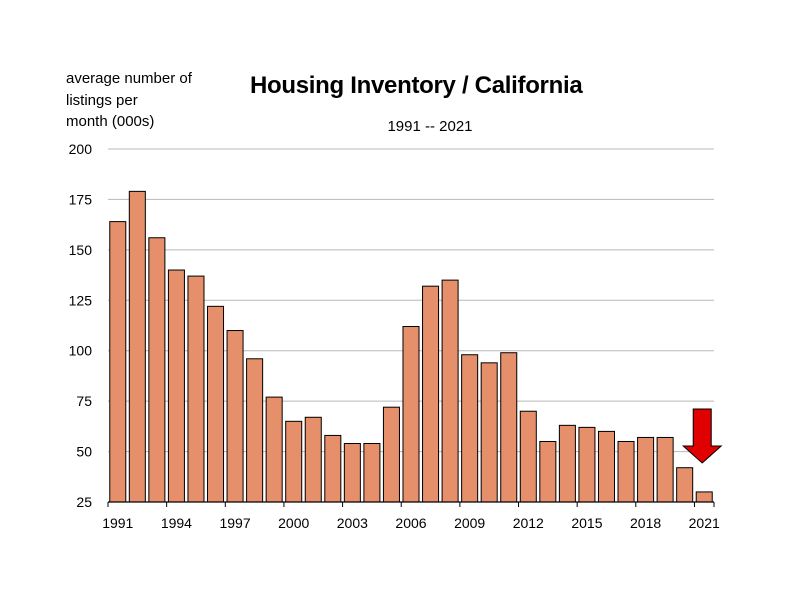 This screenshot has height=612, width=792. Describe the element at coordinates (129, 78) in the screenshot. I see `y-axis-label-line-1: average number of` at that location.